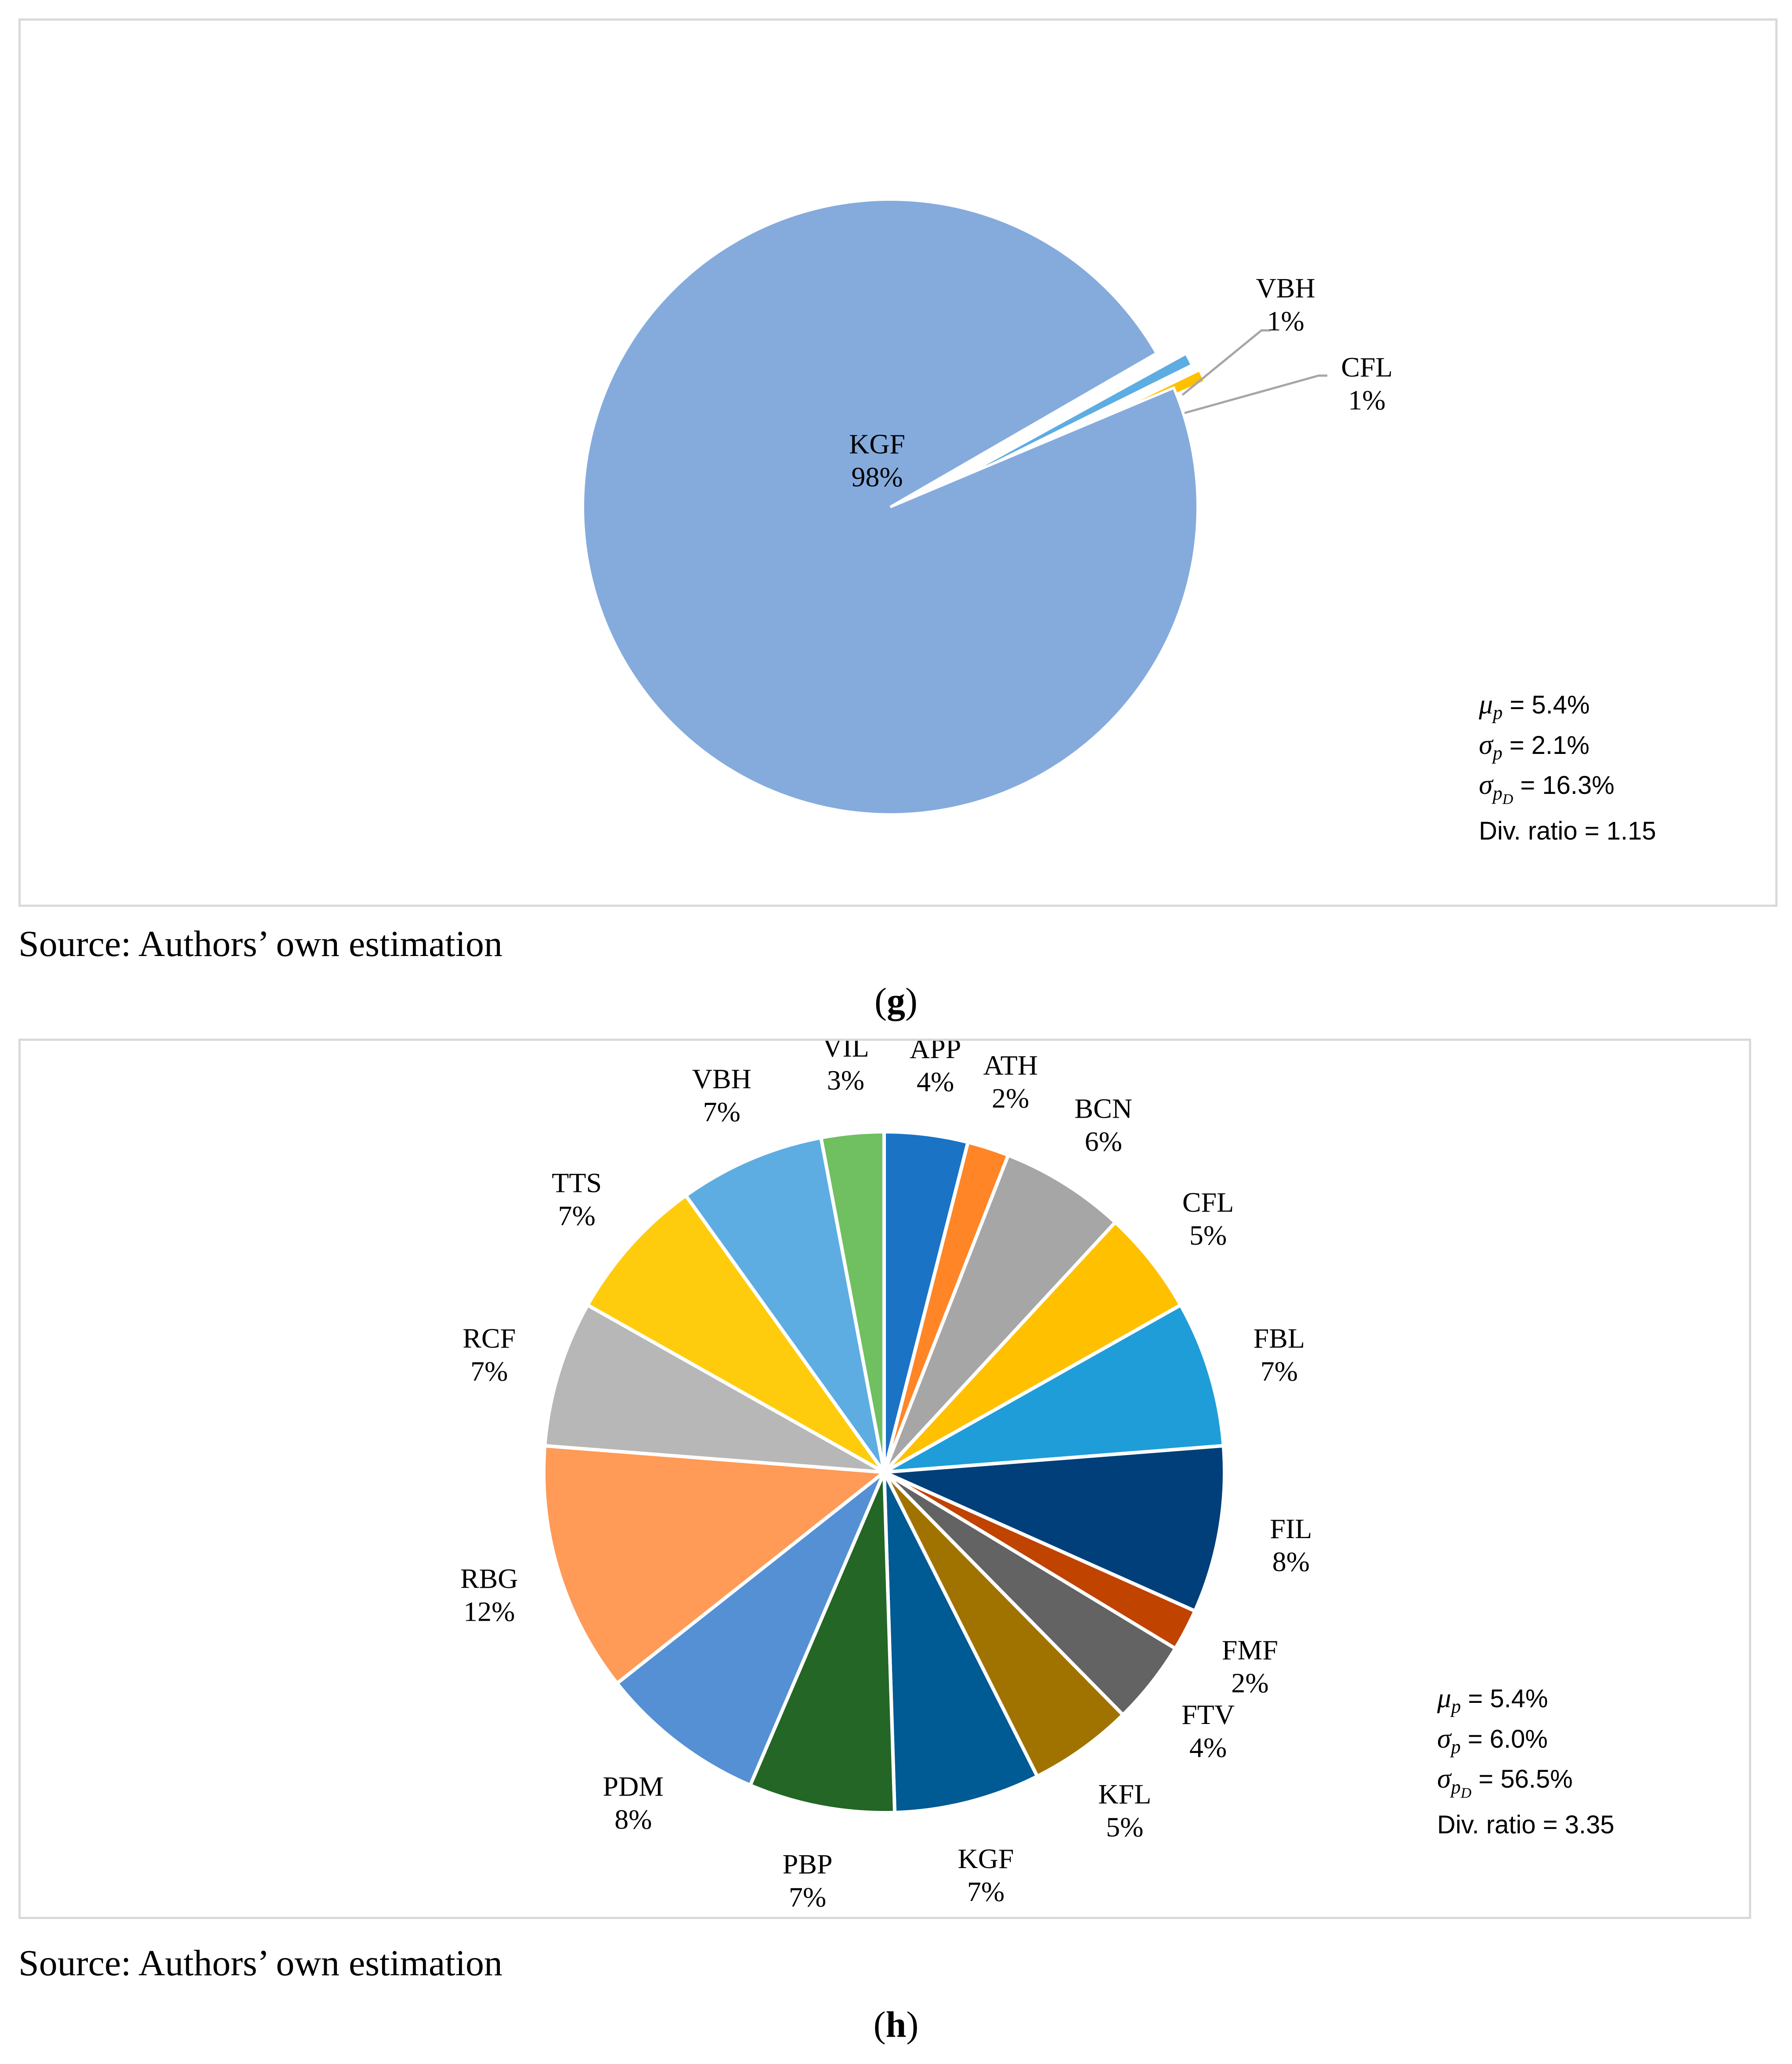 The image size is (1792, 2064). Describe the element at coordinates (577, 1215) in the screenshot. I see `slice-value-tts: 7%` at that location.